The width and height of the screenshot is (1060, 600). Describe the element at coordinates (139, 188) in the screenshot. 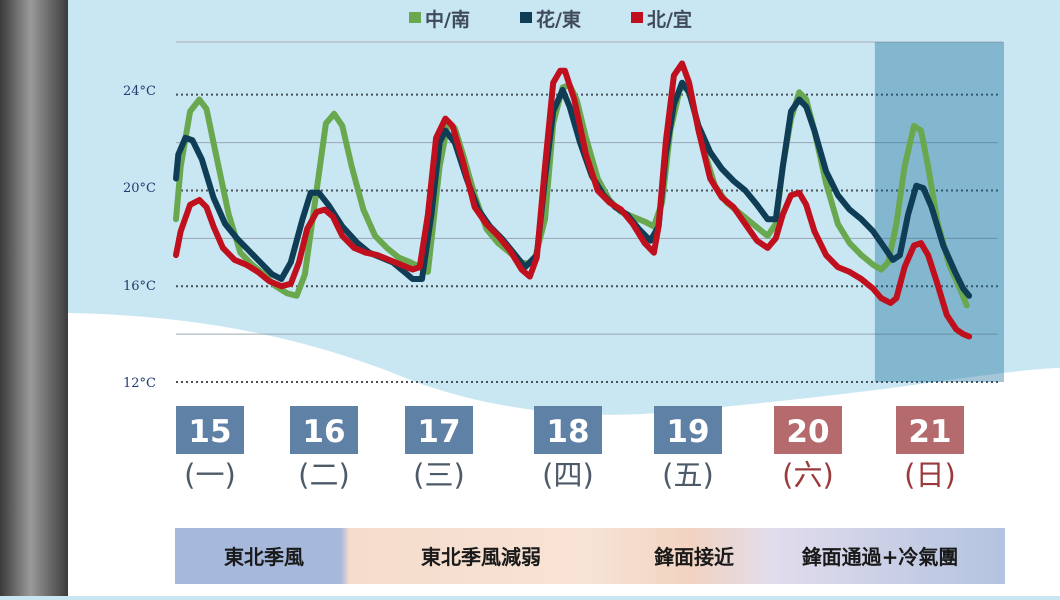

I see `ytick-20: 20°C` at that location.